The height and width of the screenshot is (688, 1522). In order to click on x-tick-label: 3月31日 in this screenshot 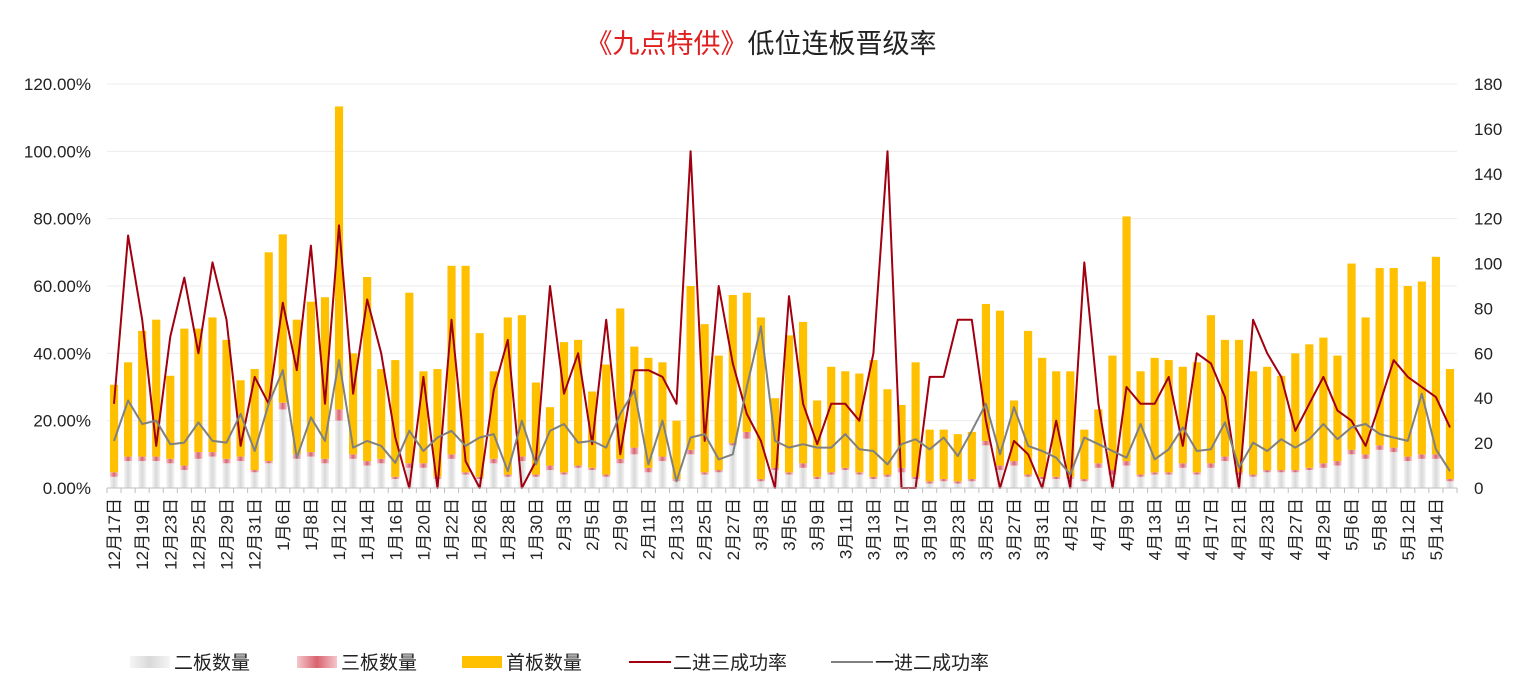, I will do `click(1042, 529)`.